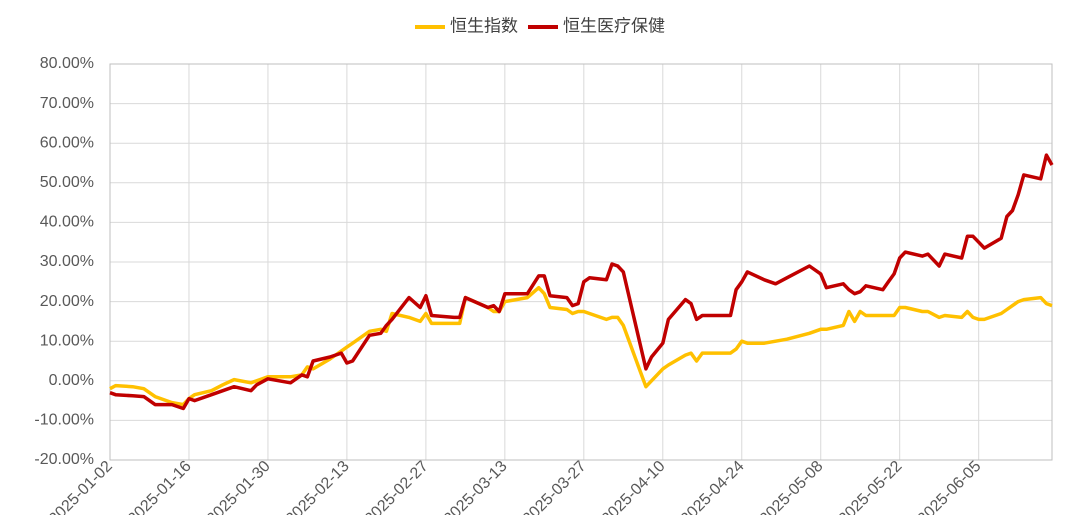 The width and height of the screenshot is (1080, 520). What do you see at coordinates (397, 486) in the screenshot?
I see `x-tick-label: 2025-02-27` at bounding box center [397, 486].